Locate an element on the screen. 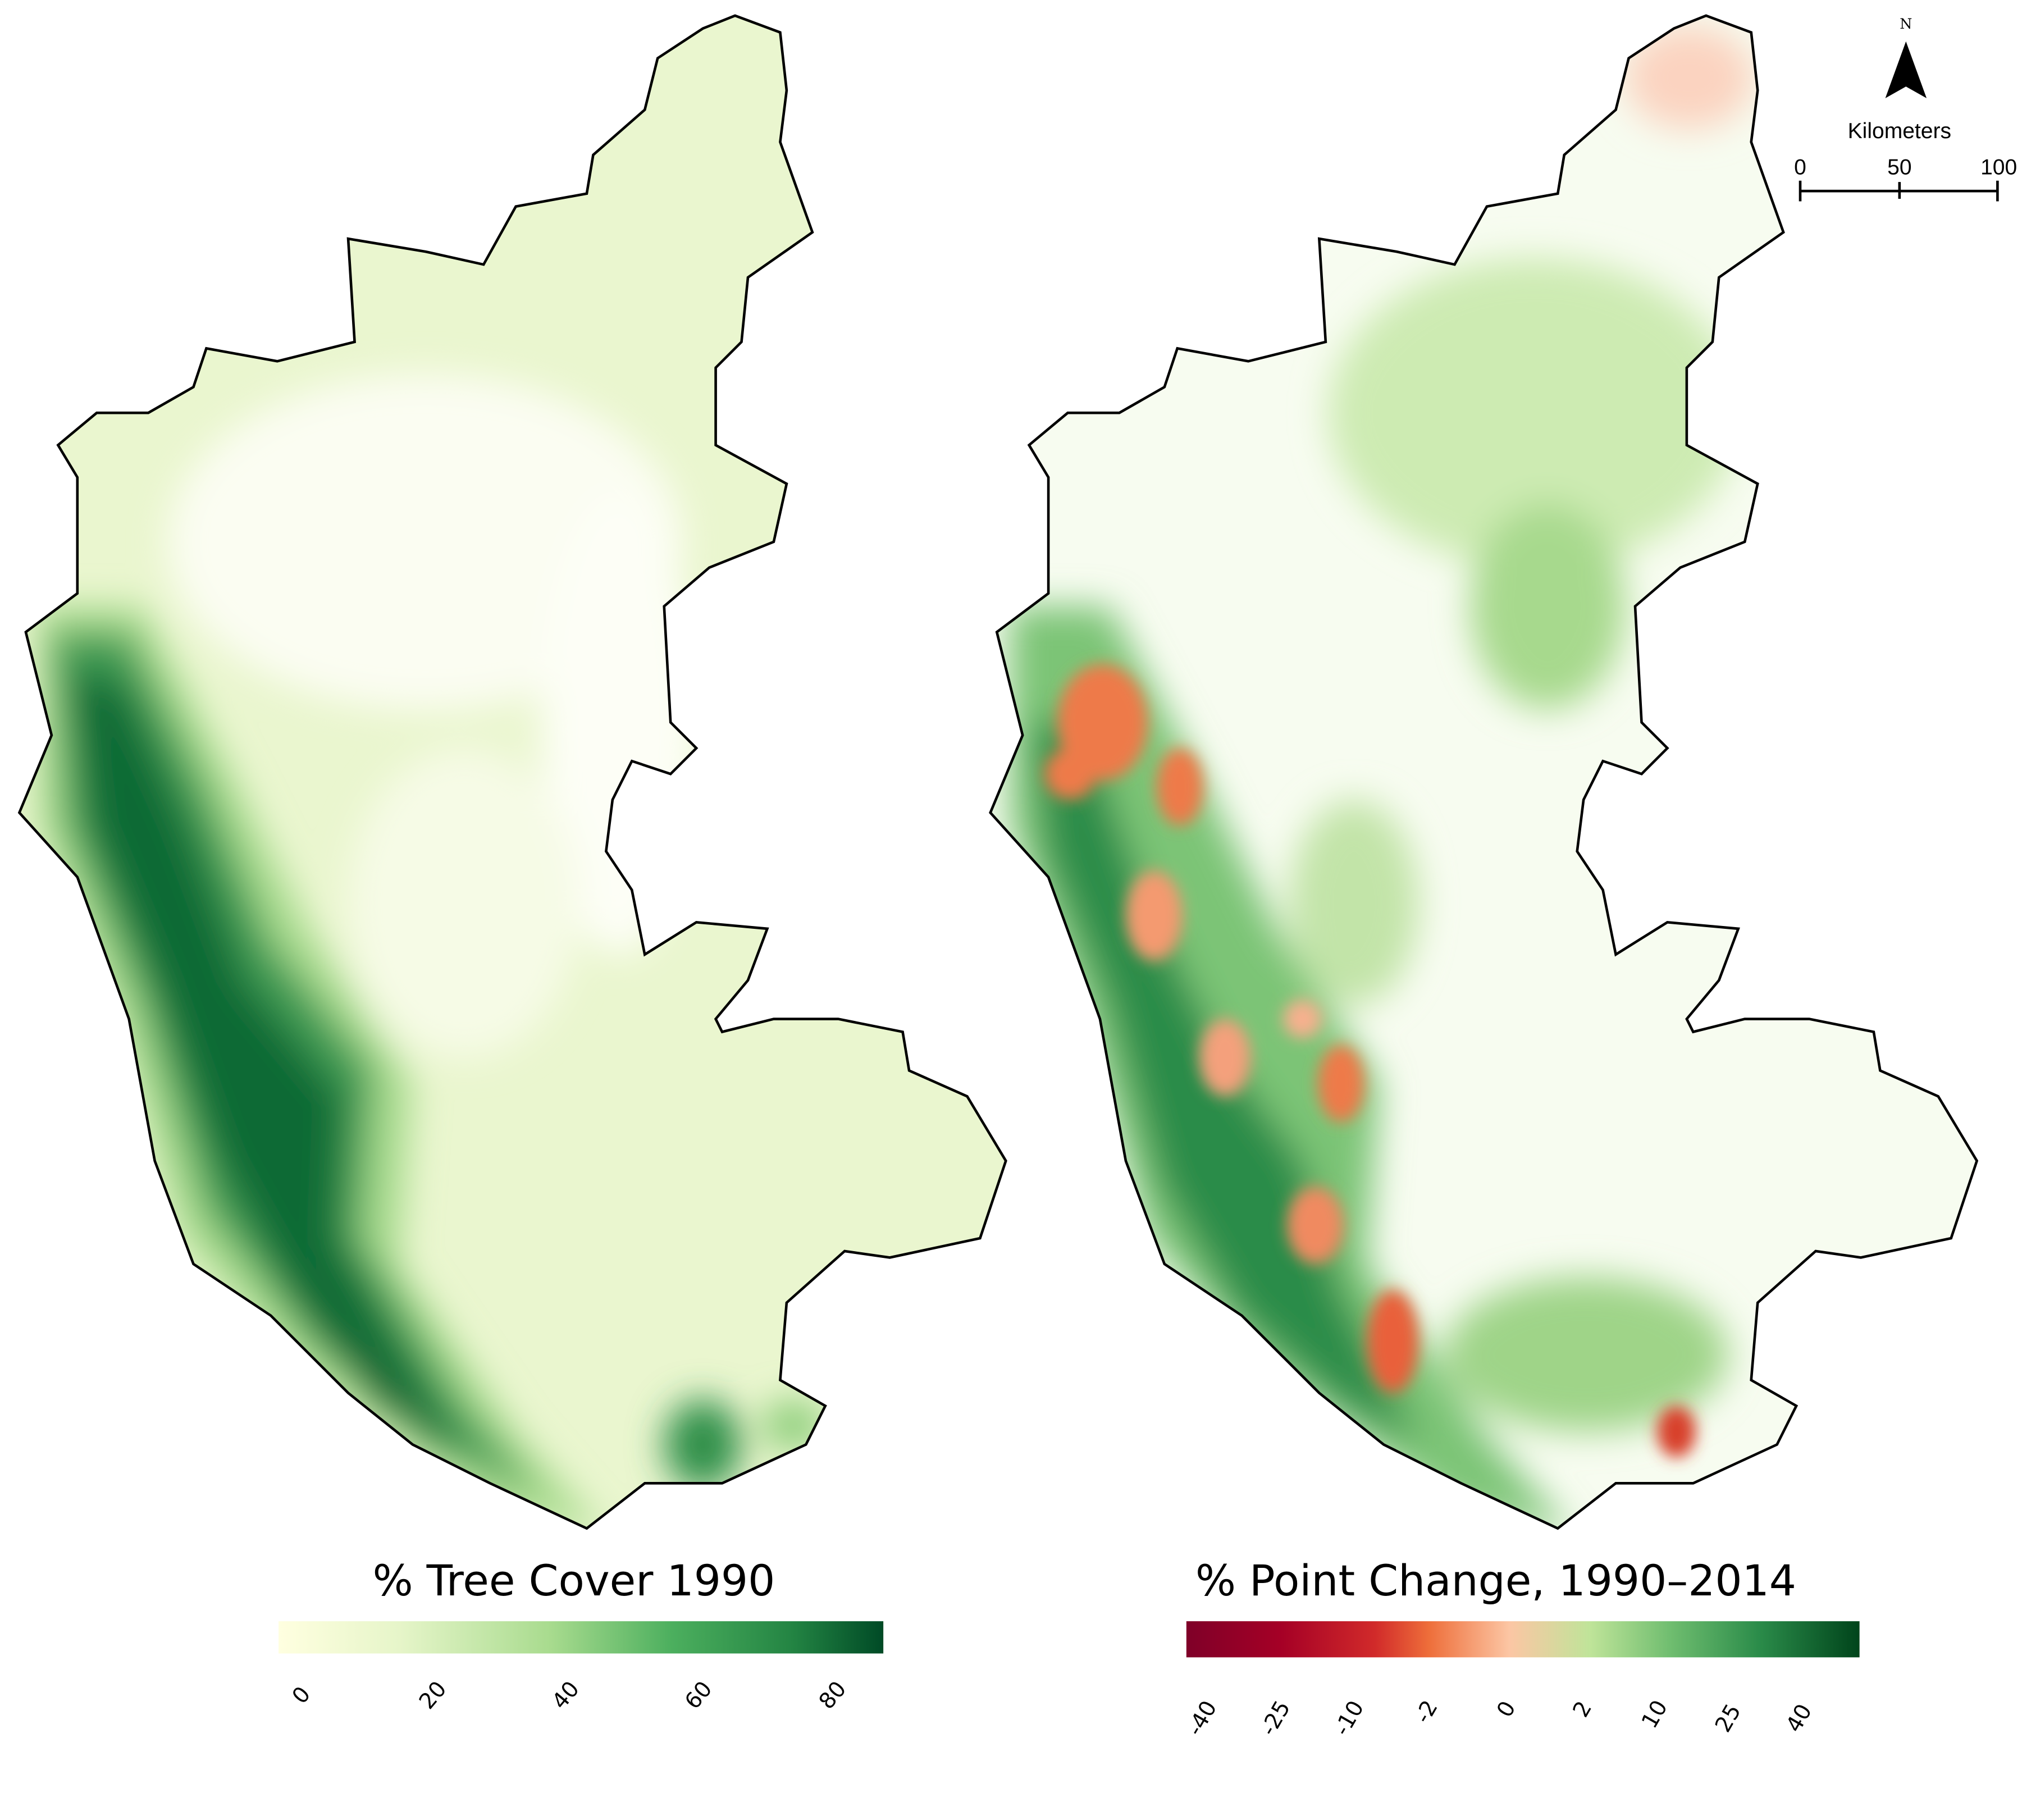 This screenshot has height=1820, width=2022. scale-tick: 100 is located at coordinates (1999, 167).